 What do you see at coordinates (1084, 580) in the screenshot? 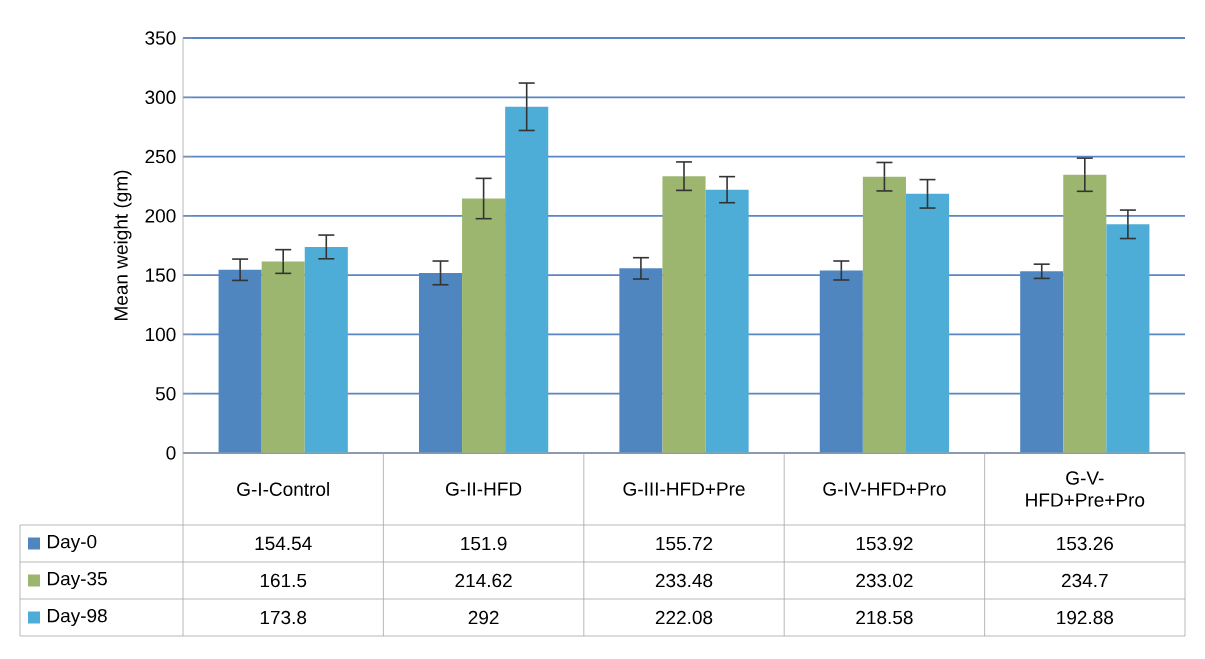
I see `data-label: 234.7` at bounding box center [1084, 580].